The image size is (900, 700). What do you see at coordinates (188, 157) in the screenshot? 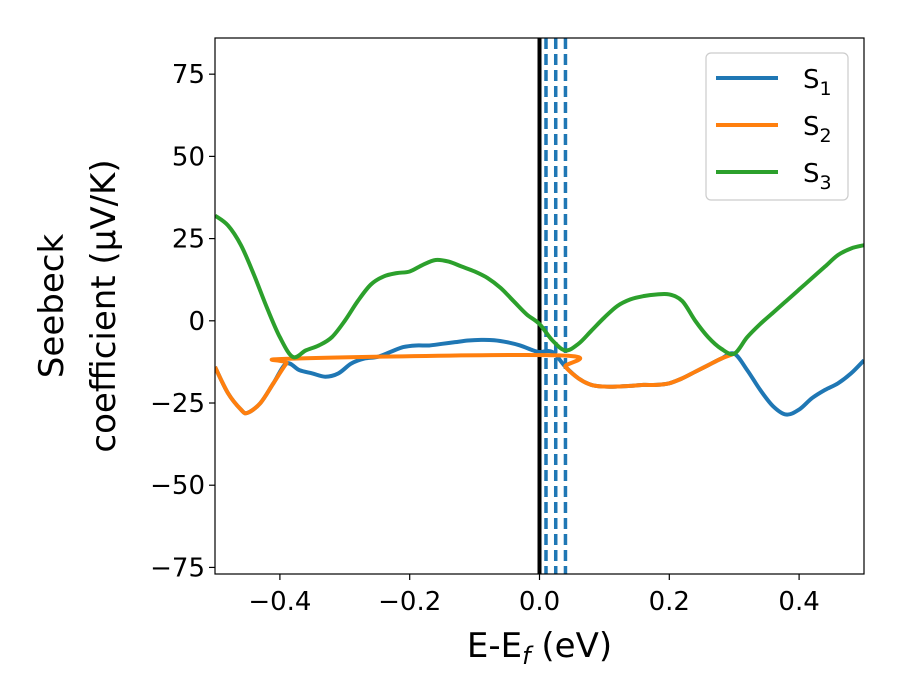
I see `y-tick-label: 50` at bounding box center [188, 157].